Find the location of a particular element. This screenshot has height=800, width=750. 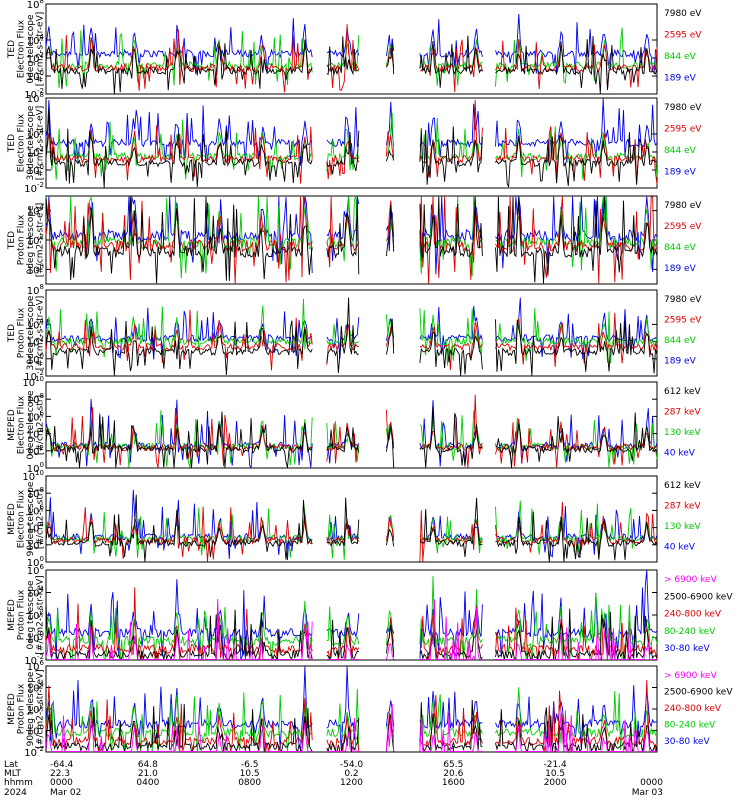

legend-entry: 80-240 keV is located at coordinates (690, 726).